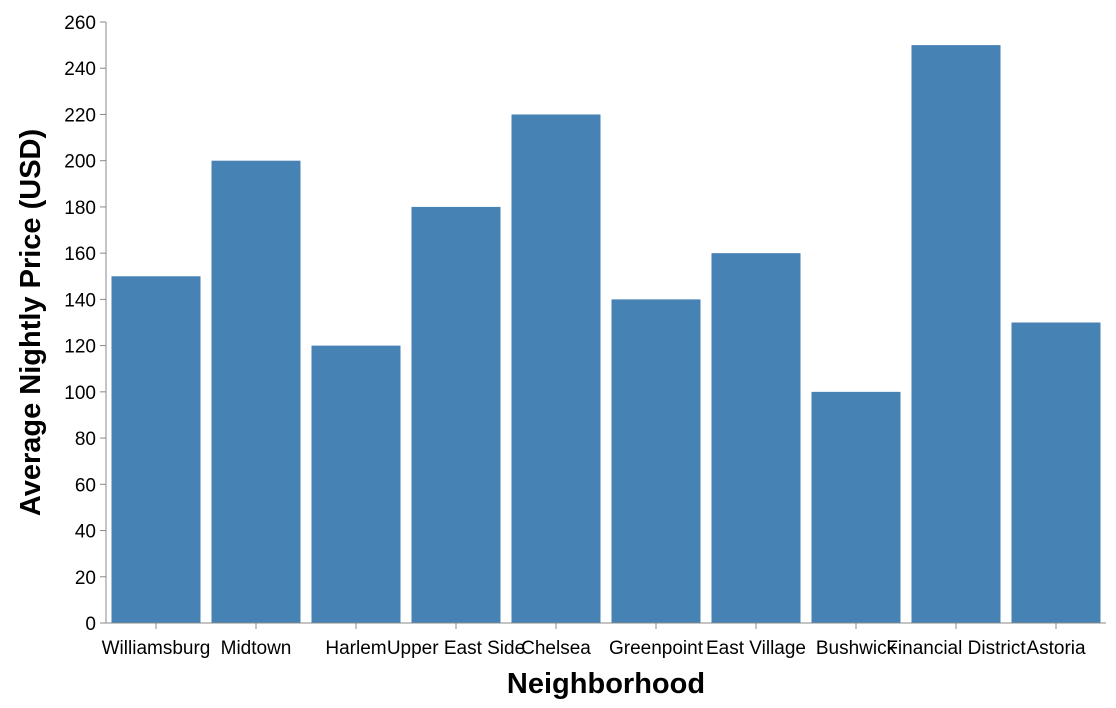 The width and height of the screenshot is (1116, 708). Describe the element at coordinates (756, 648) in the screenshot. I see `x-tick-label: East Village` at that location.